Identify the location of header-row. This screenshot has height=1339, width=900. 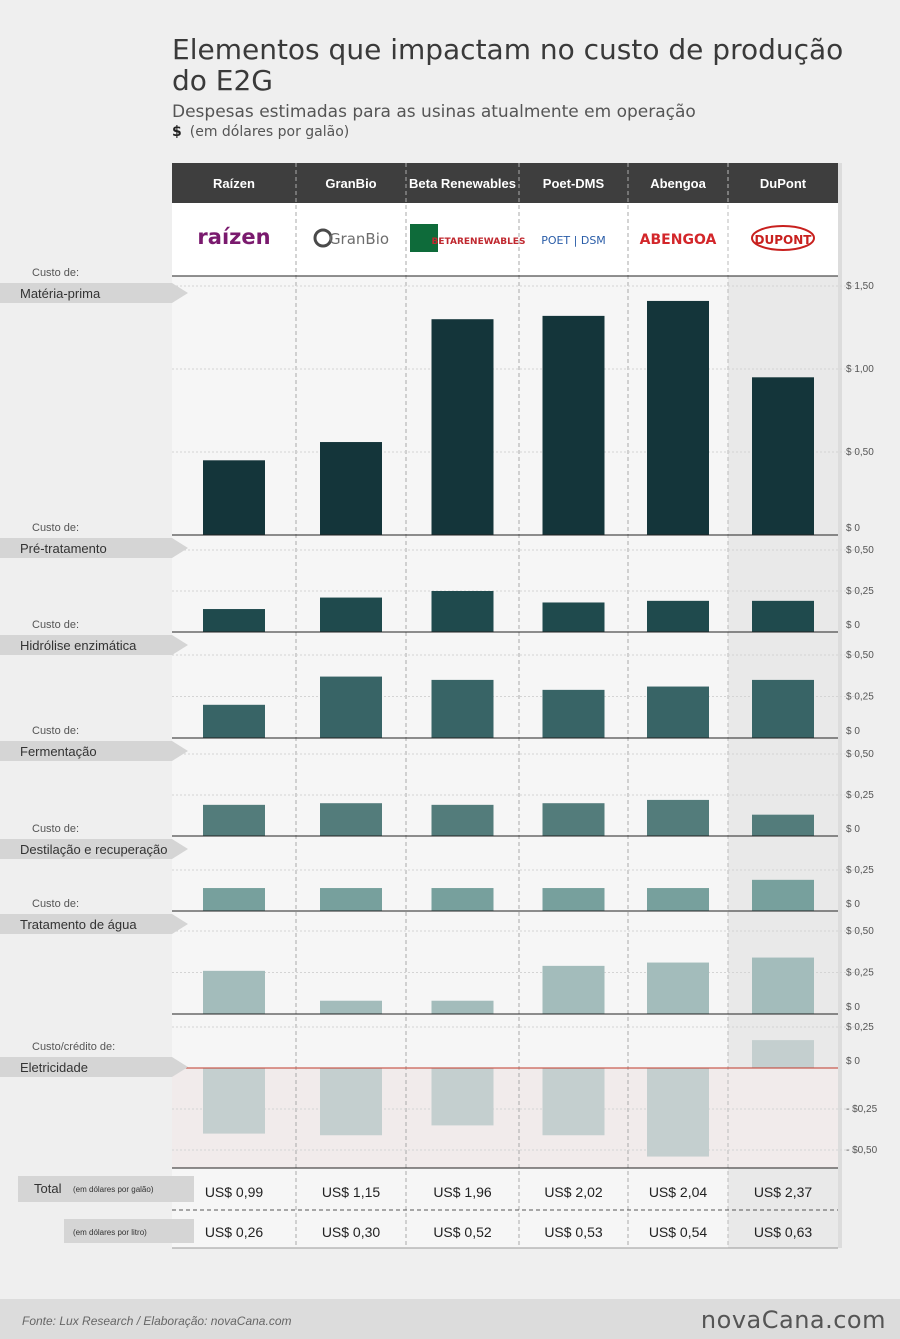
(505, 183).